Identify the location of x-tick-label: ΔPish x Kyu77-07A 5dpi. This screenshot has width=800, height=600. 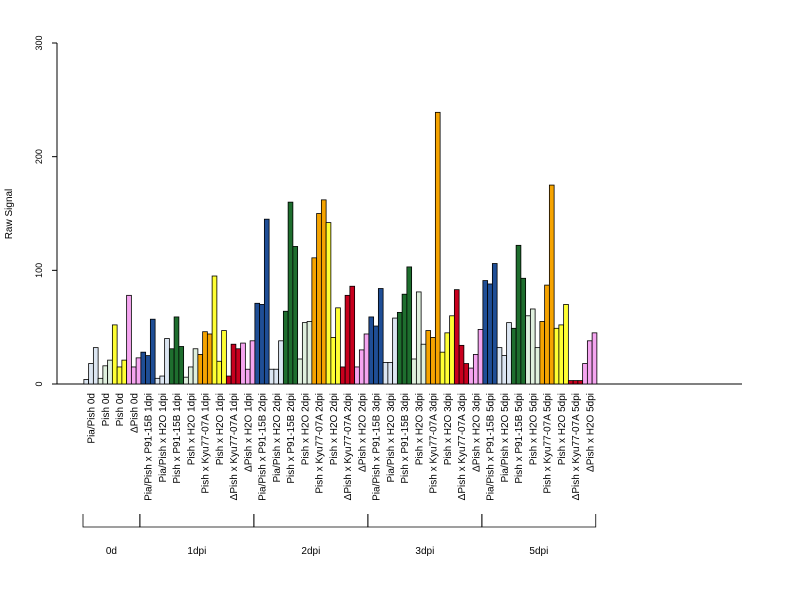
(576, 446).